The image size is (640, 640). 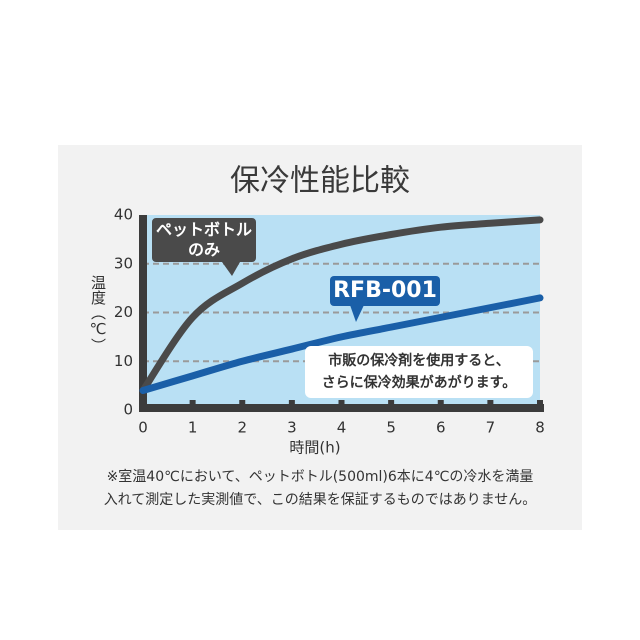 I want to click on x-tick-label: 8, so click(x=540, y=428).